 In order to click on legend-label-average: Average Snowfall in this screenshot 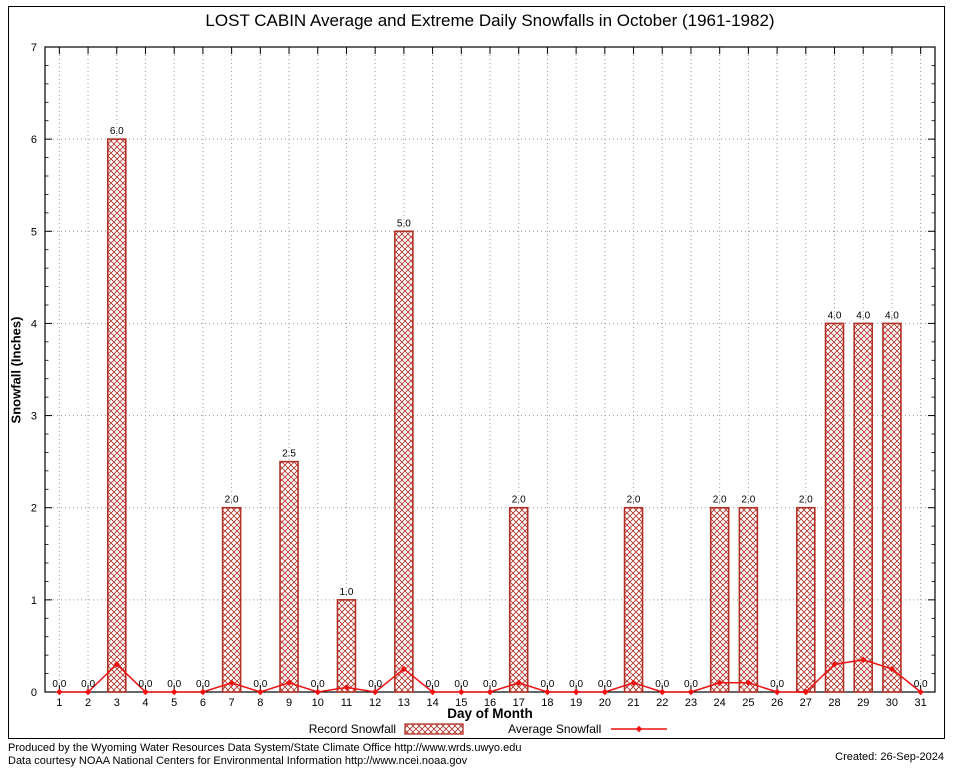, I will do `click(555, 729)`.